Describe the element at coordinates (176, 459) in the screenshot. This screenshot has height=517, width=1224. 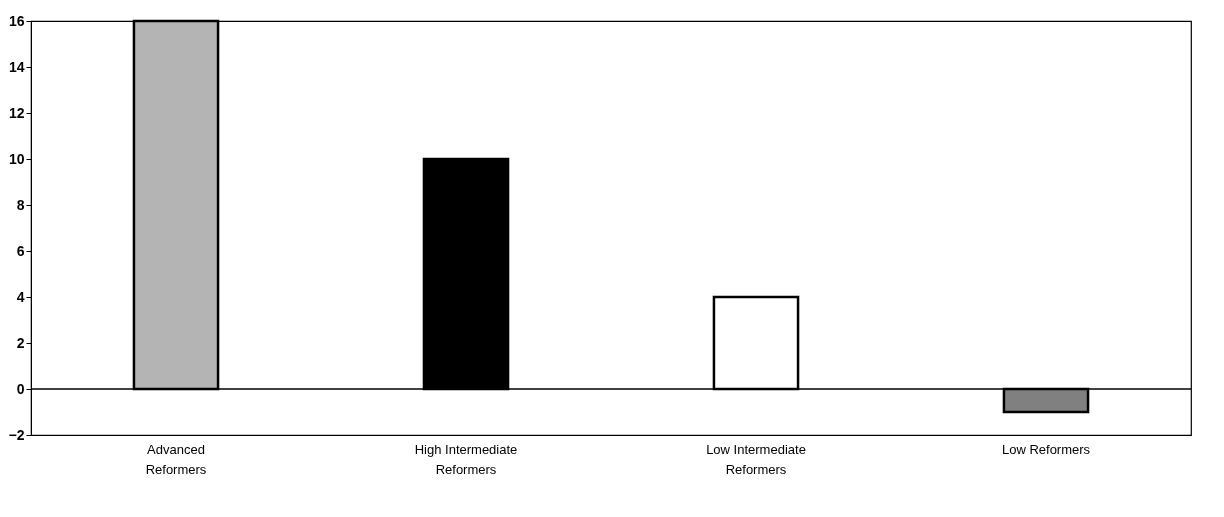
I see `x-tick-label: Advanced Reformers` at that location.